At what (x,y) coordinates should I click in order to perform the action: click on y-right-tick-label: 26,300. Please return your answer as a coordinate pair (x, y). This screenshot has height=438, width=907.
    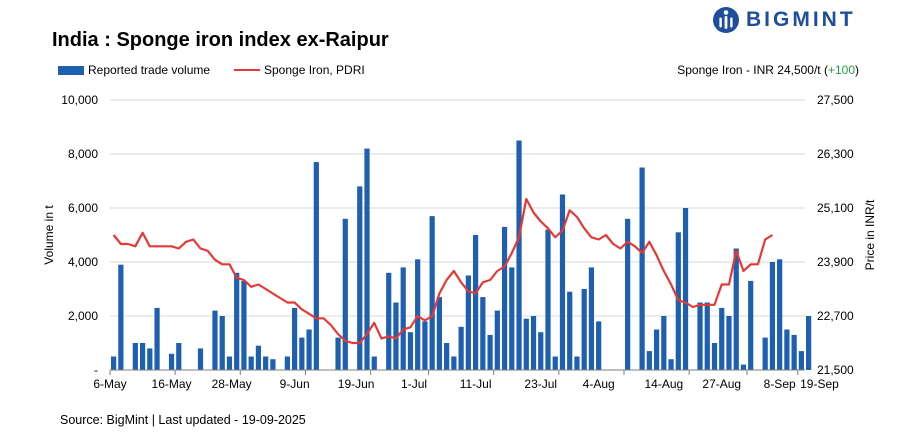
    Looking at the image, I should click on (835, 154).